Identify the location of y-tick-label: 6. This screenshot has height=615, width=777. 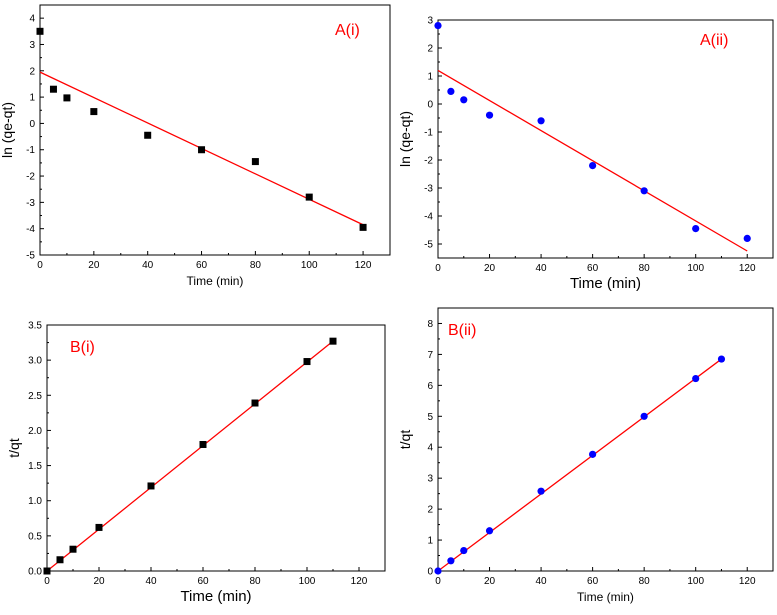
(430, 386).